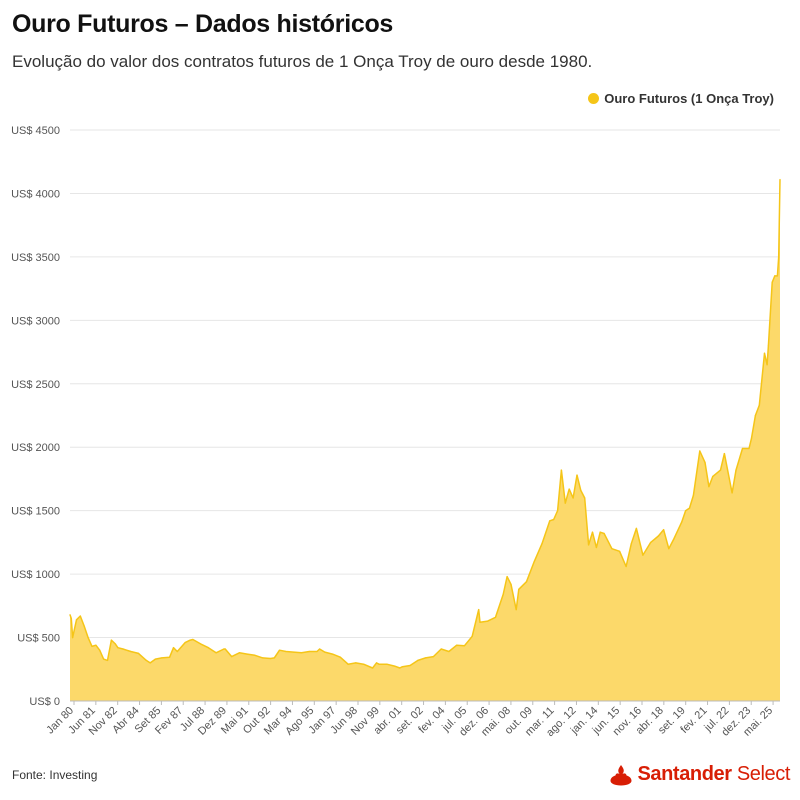  Describe the element at coordinates (621, 774) in the screenshot. I see `santander-flame-icon` at that location.